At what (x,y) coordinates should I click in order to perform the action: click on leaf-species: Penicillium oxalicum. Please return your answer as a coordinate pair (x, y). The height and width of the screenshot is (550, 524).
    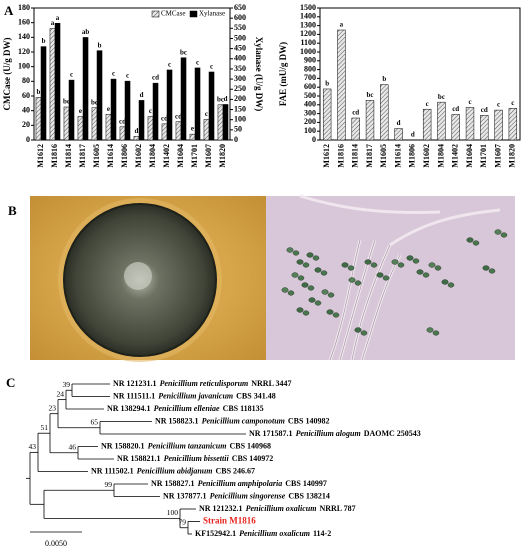
    Looking at the image, I should click on (274, 533).